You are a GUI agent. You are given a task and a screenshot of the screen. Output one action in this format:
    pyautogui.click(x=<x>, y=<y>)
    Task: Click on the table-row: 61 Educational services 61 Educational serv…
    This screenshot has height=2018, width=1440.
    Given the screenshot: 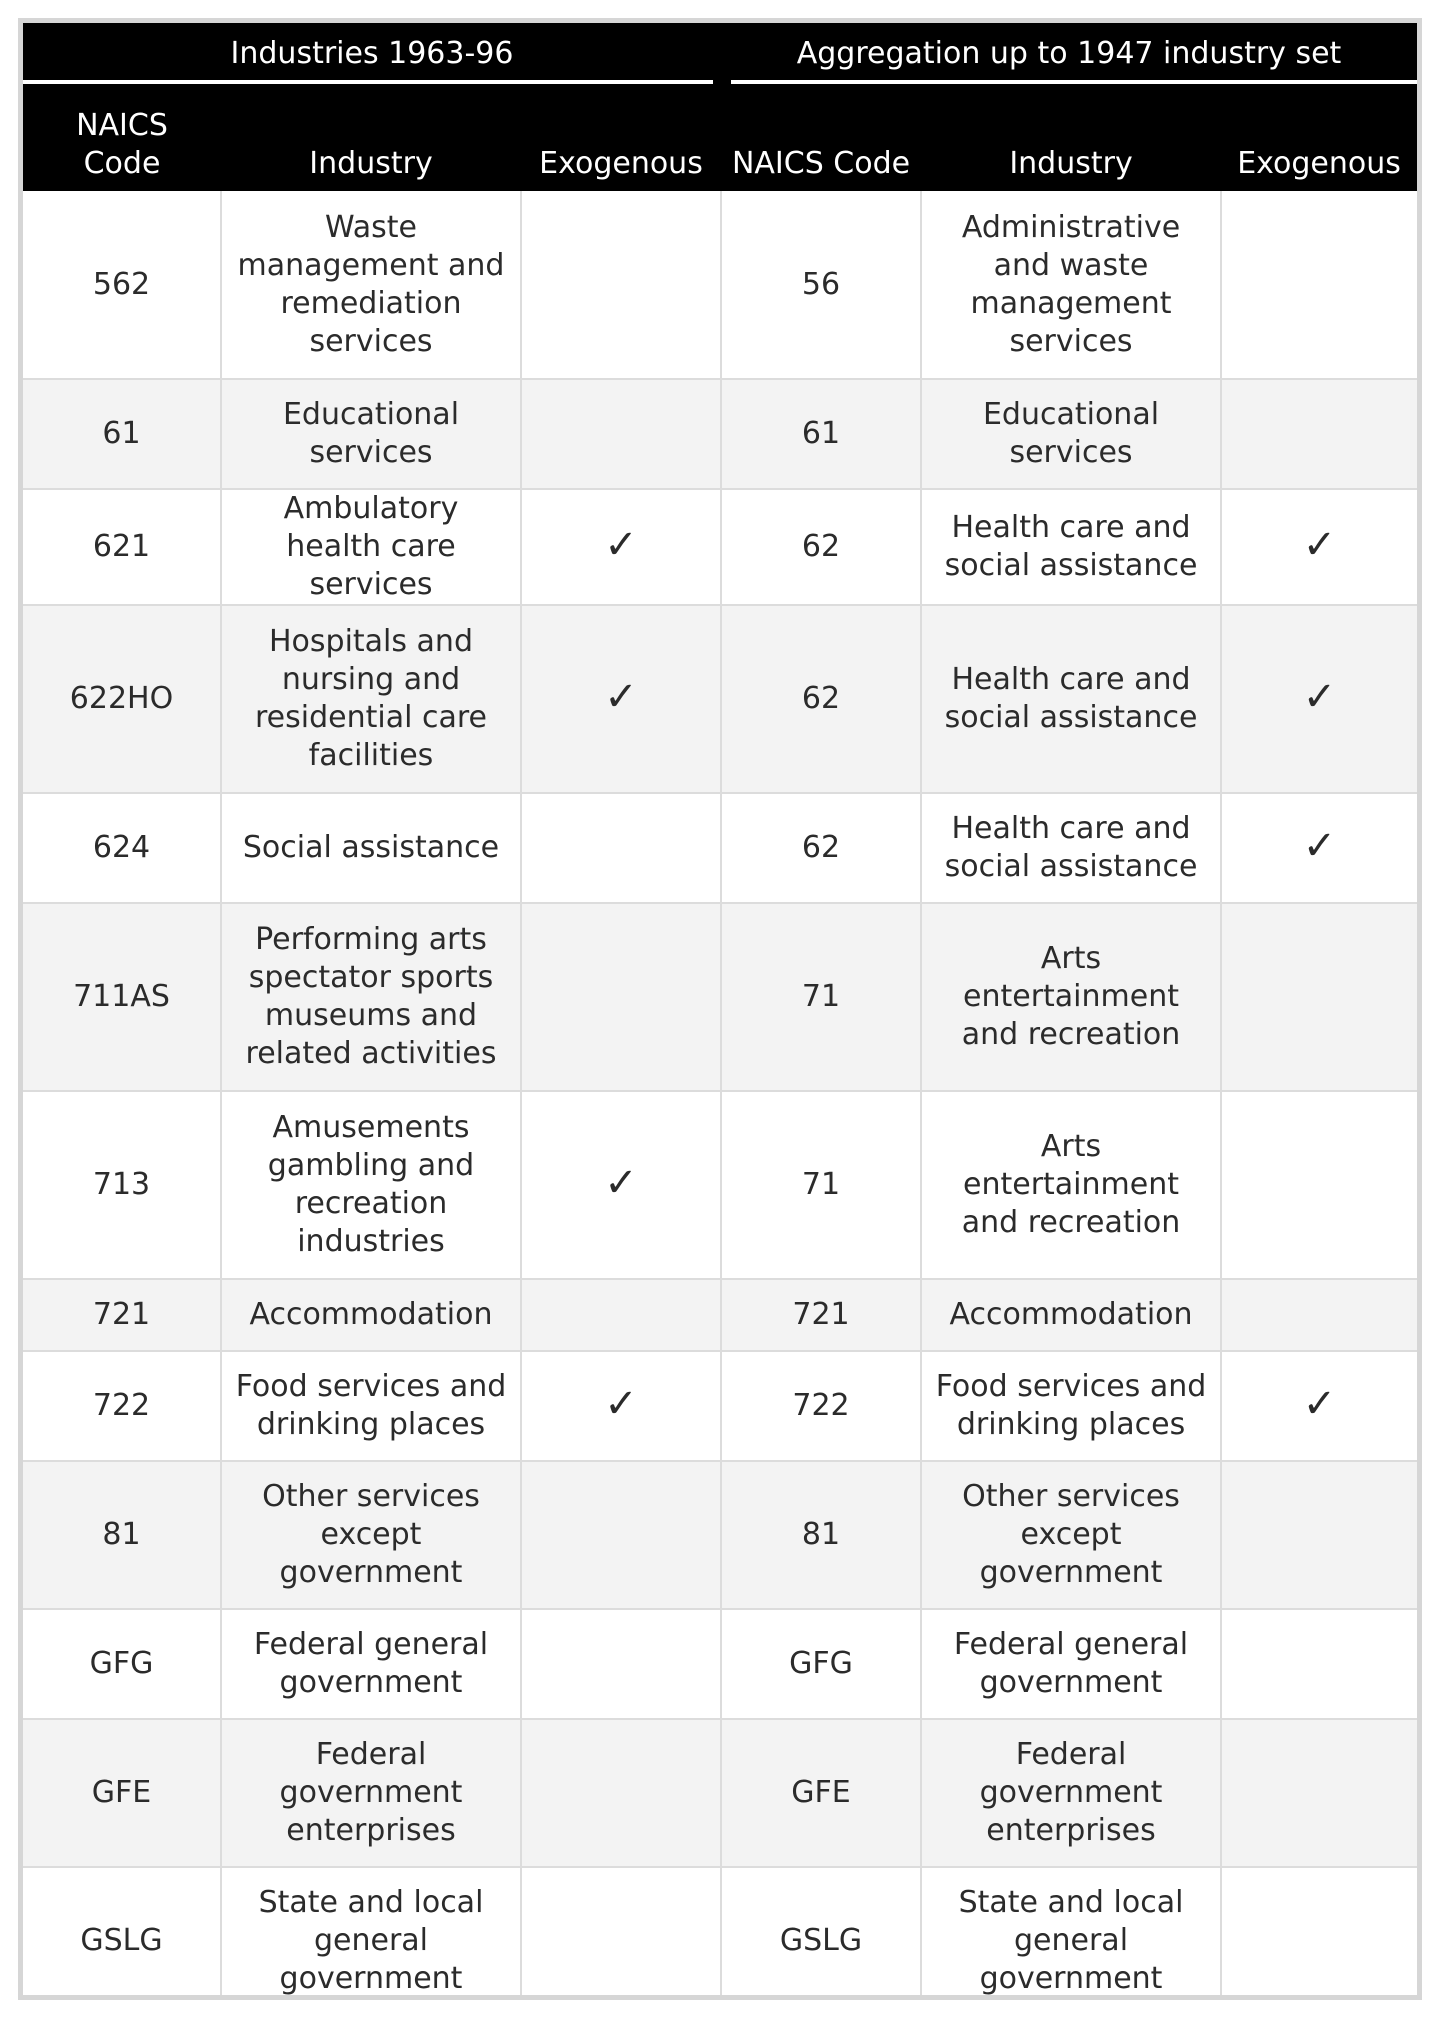 What is the action you would take?
    pyautogui.click(x=720, y=434)
    